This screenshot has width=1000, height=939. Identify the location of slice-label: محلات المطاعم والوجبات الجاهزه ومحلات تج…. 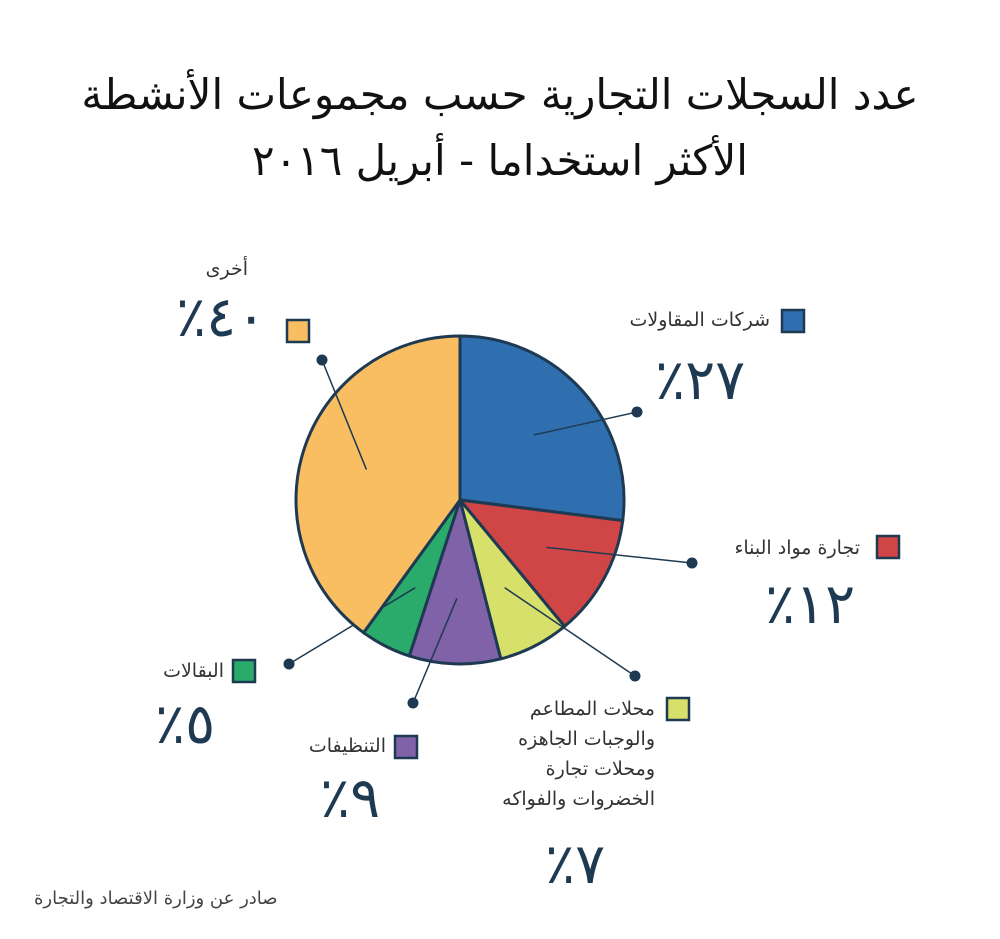
(578, 754).